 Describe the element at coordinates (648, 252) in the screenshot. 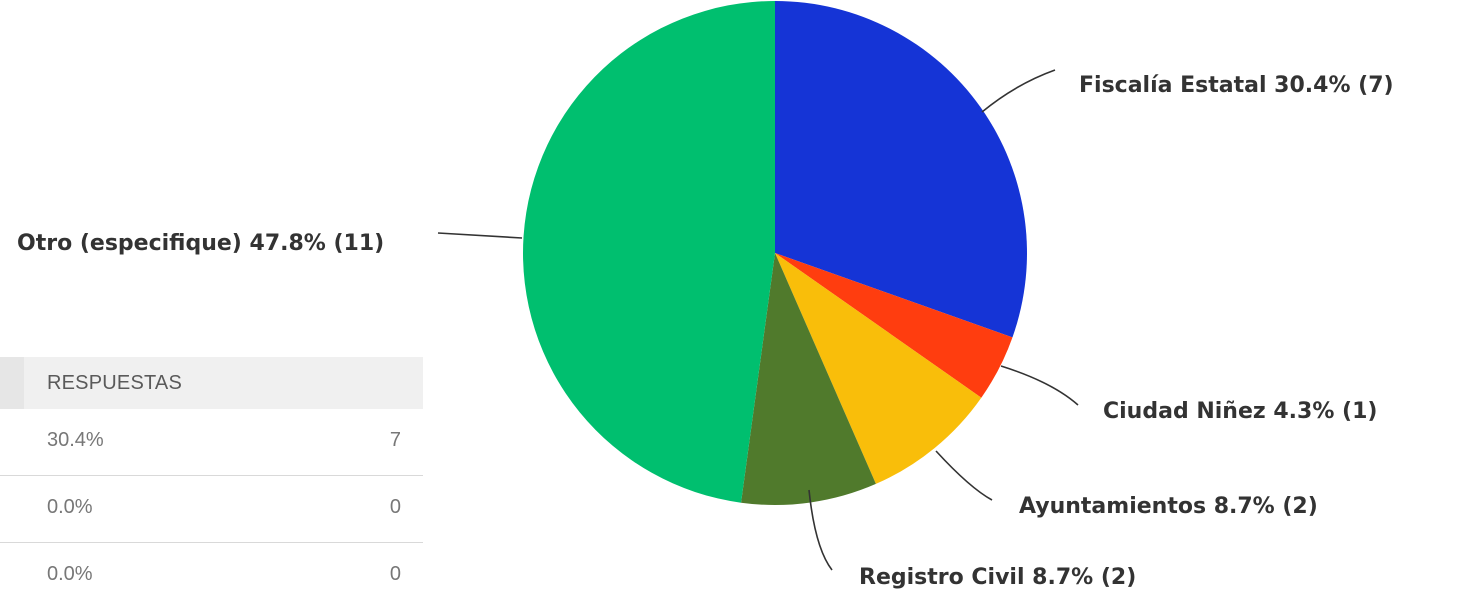

I see `pie-slice-otro-especifique` at that location.